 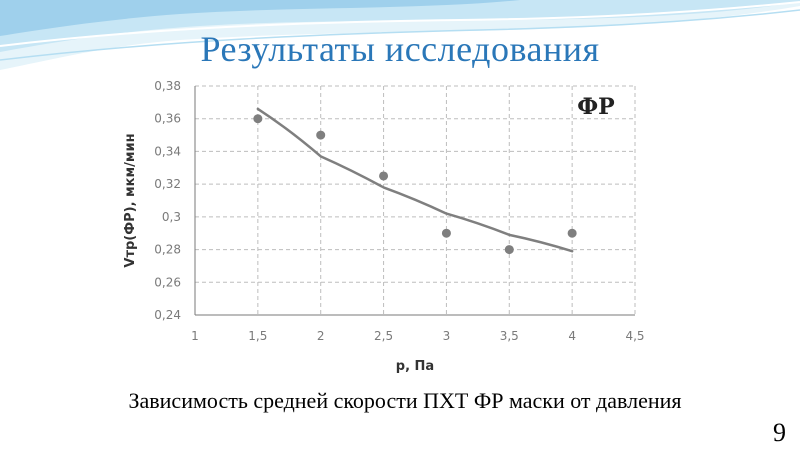 What do you see at coordinates (509, 336) in the screenshot?
I see `x-tick-label: 3,5` at bounding box center [509, 336].